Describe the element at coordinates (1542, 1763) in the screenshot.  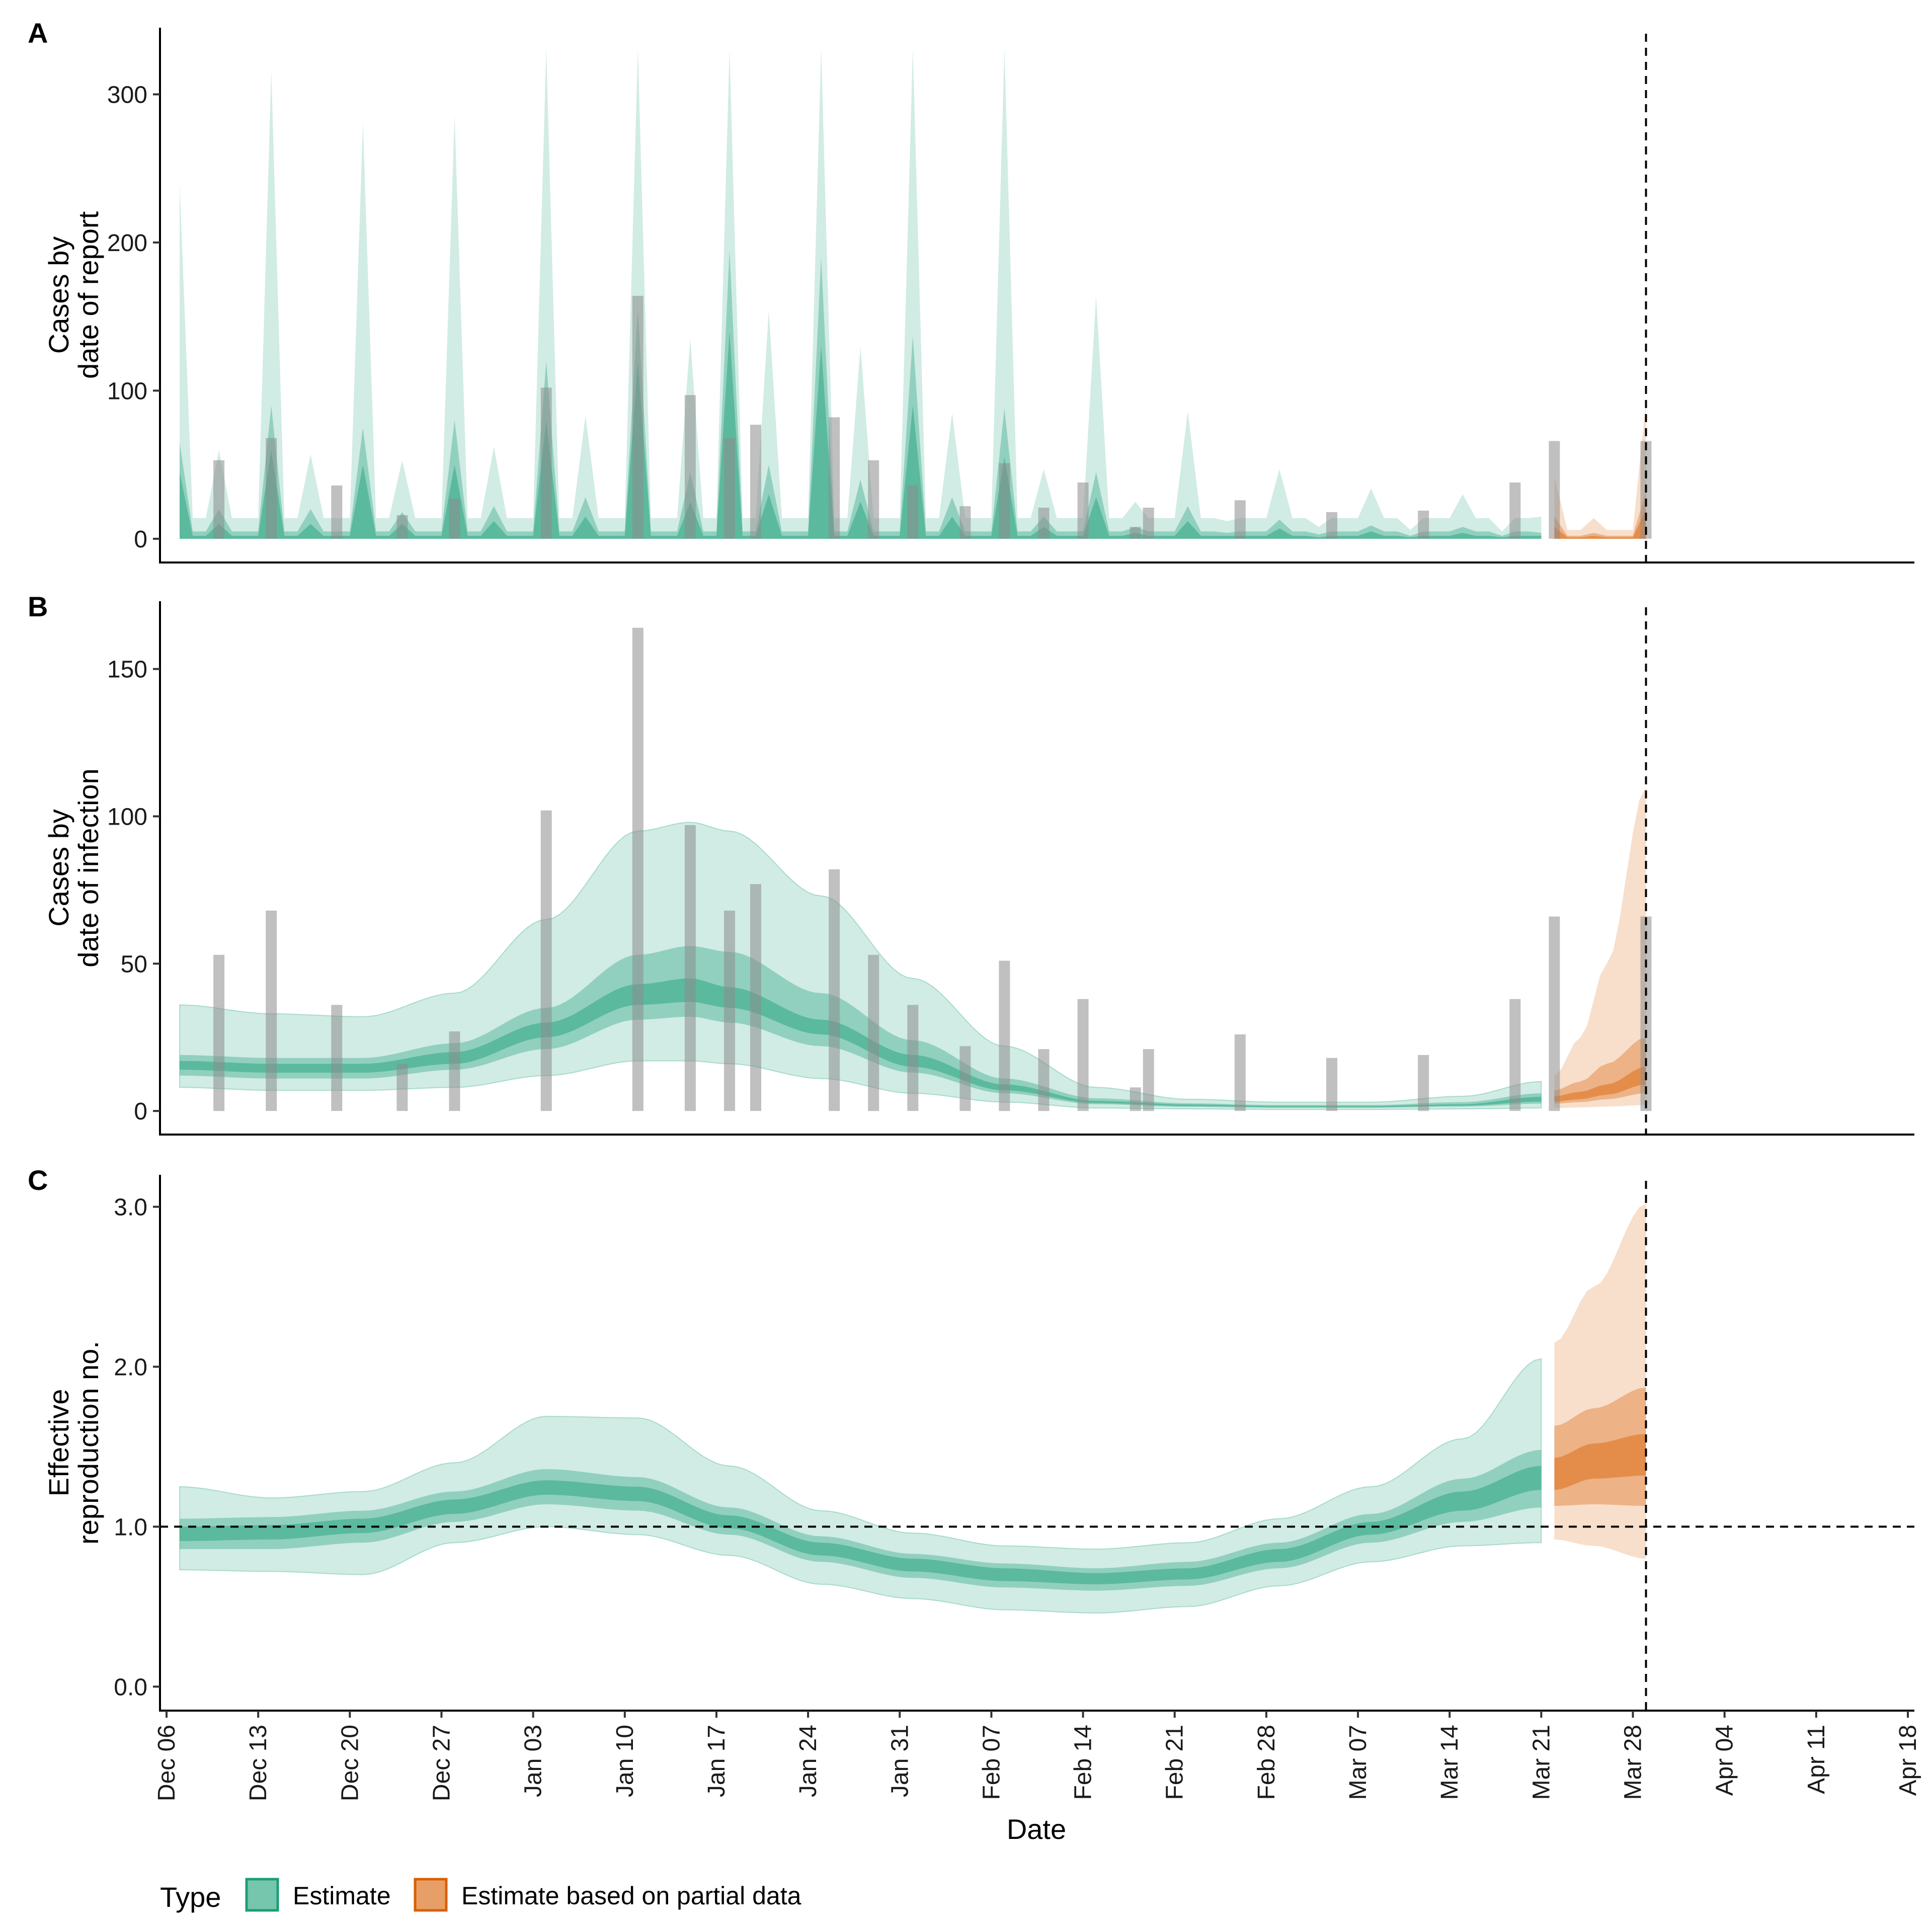
I see `x-tick-label: Mar 21` at that location.